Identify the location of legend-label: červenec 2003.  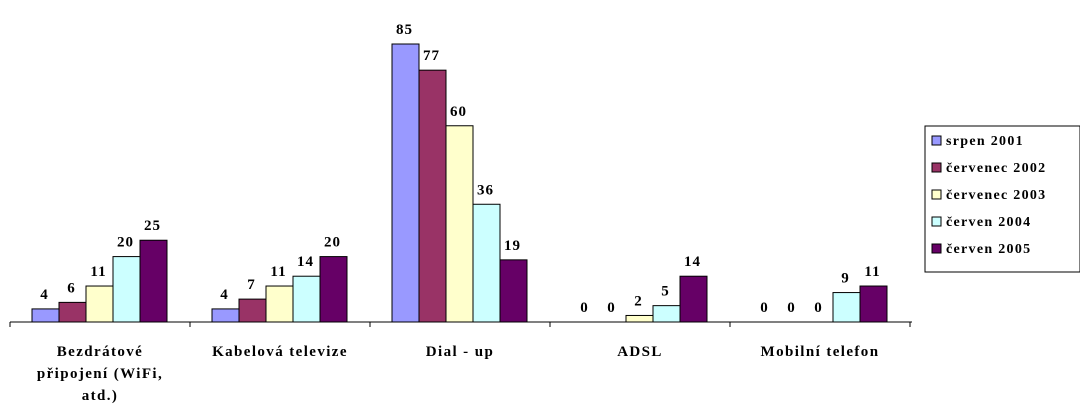
(996, 195).